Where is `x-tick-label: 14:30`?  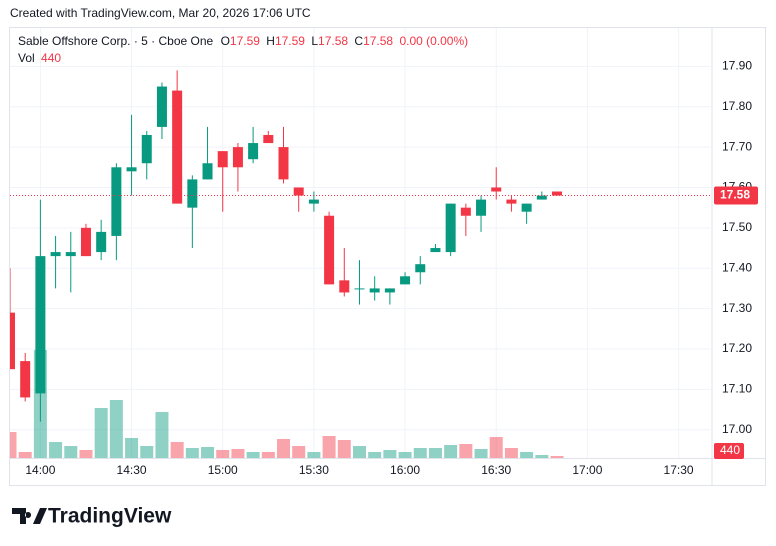 x-tick-label: 14:30 is located at coordinates (132, 470).